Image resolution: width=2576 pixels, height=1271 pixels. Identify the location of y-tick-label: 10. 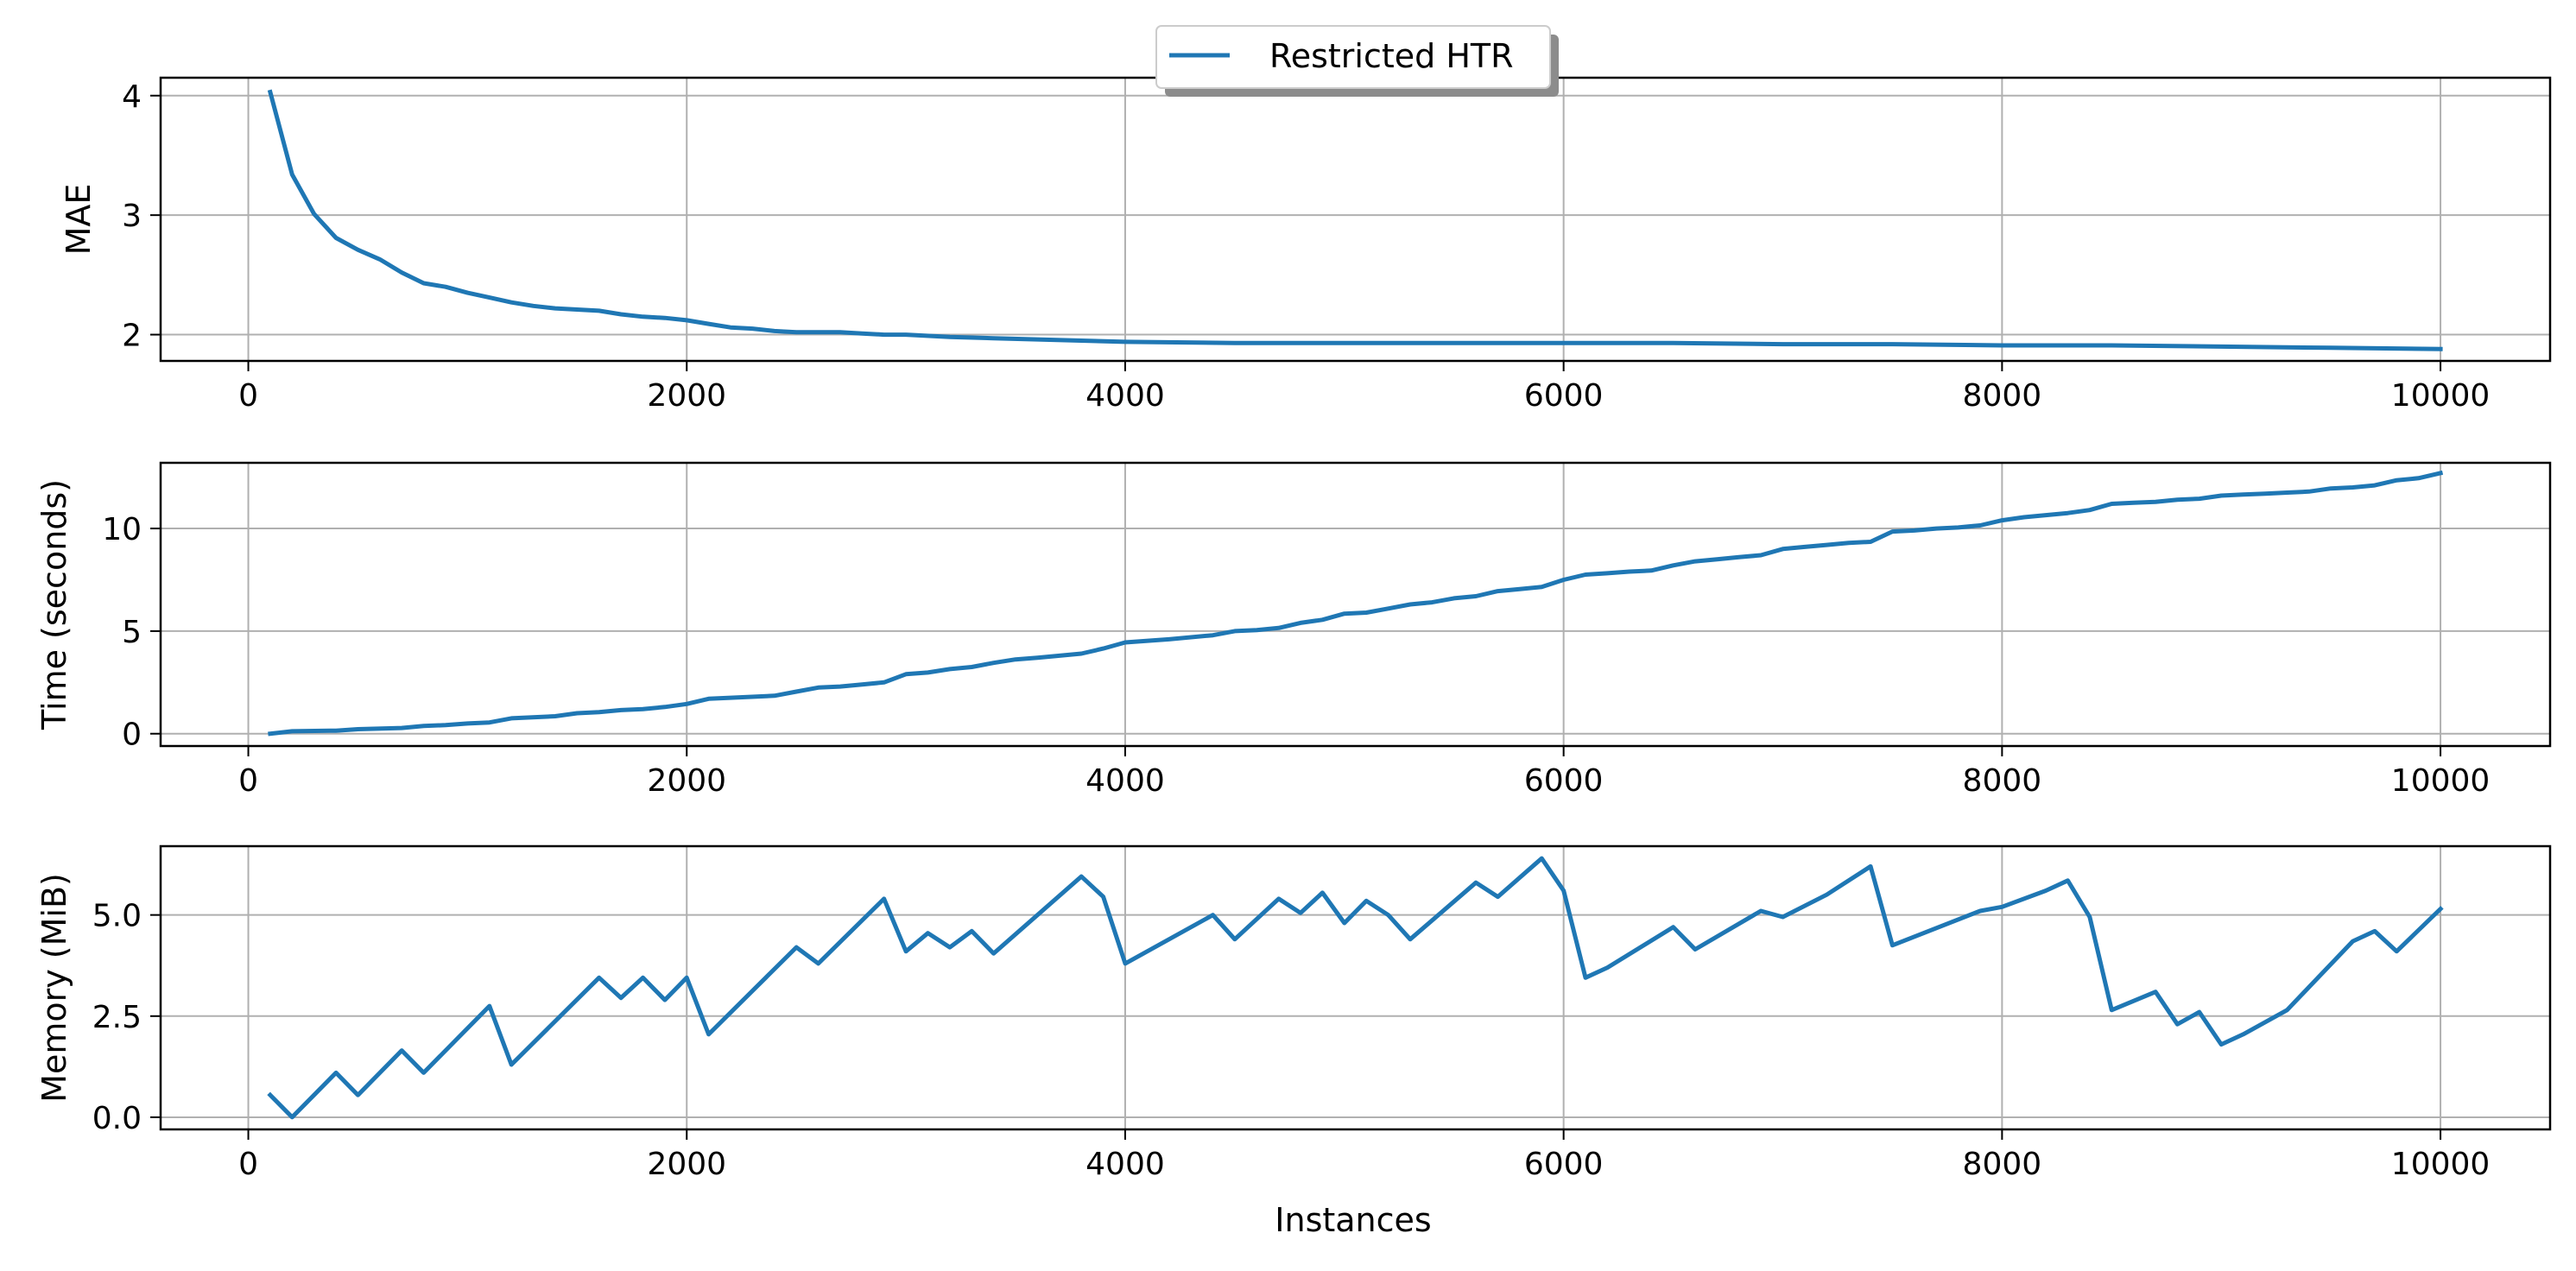
(122, 529).